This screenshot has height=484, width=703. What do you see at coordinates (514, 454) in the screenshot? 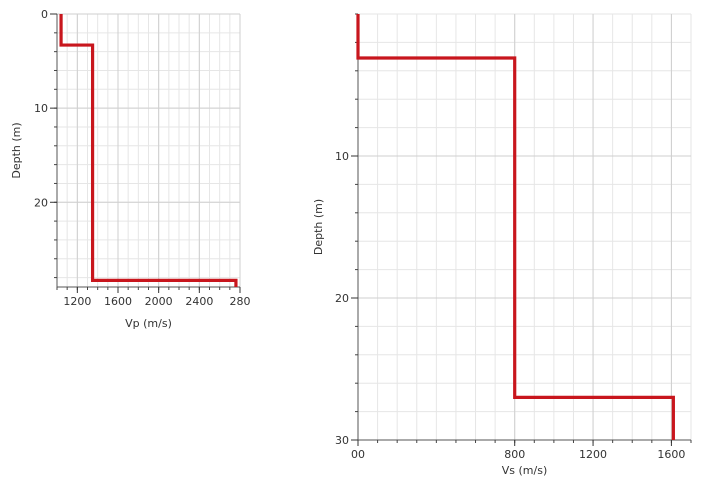
I see `x-tick-label: 800` at bounding box center [514, 454].